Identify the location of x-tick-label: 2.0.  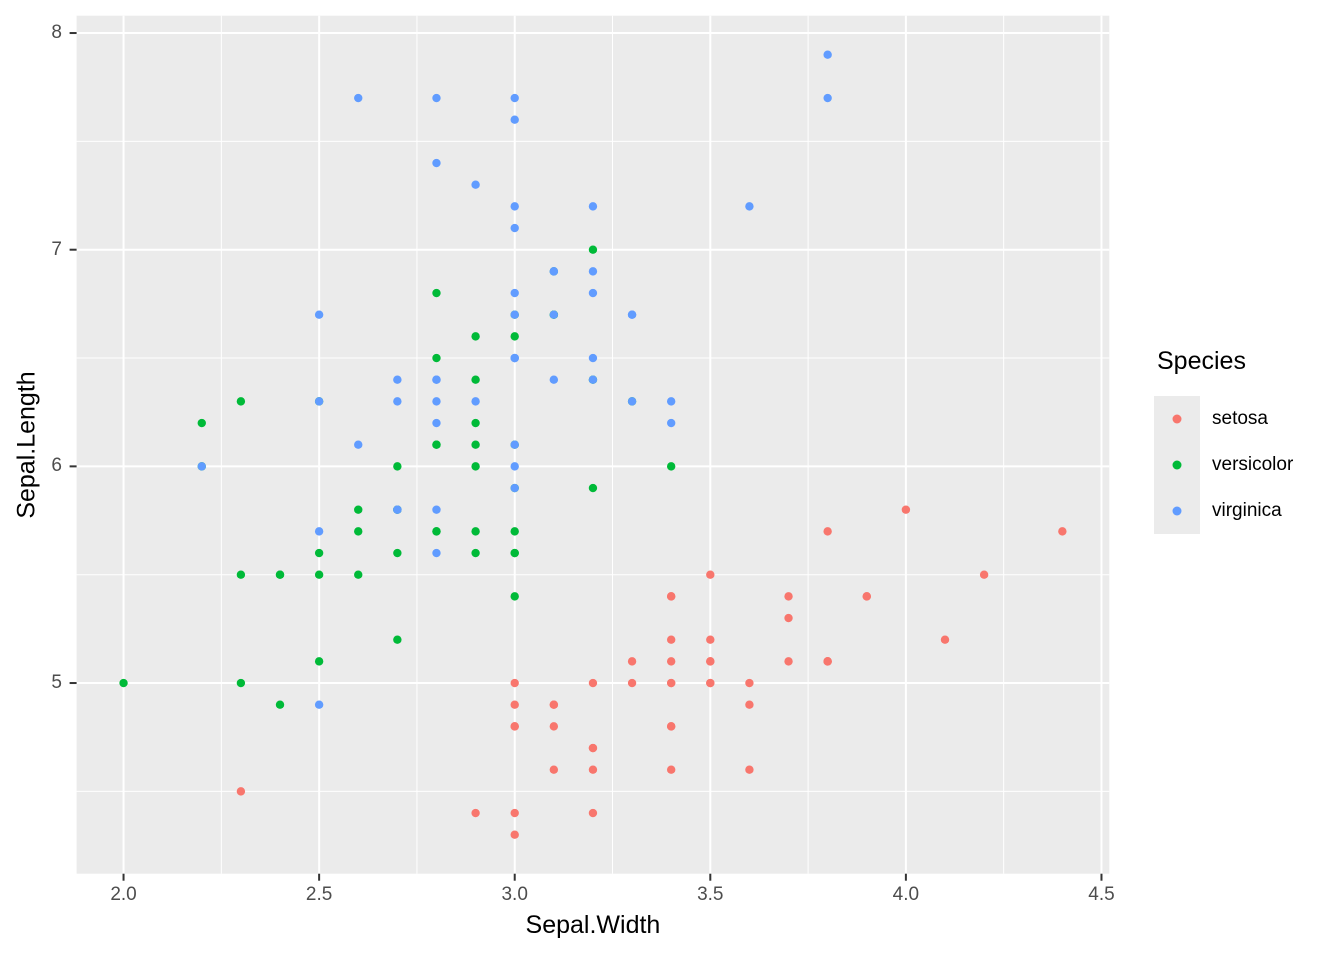
(123, 894).